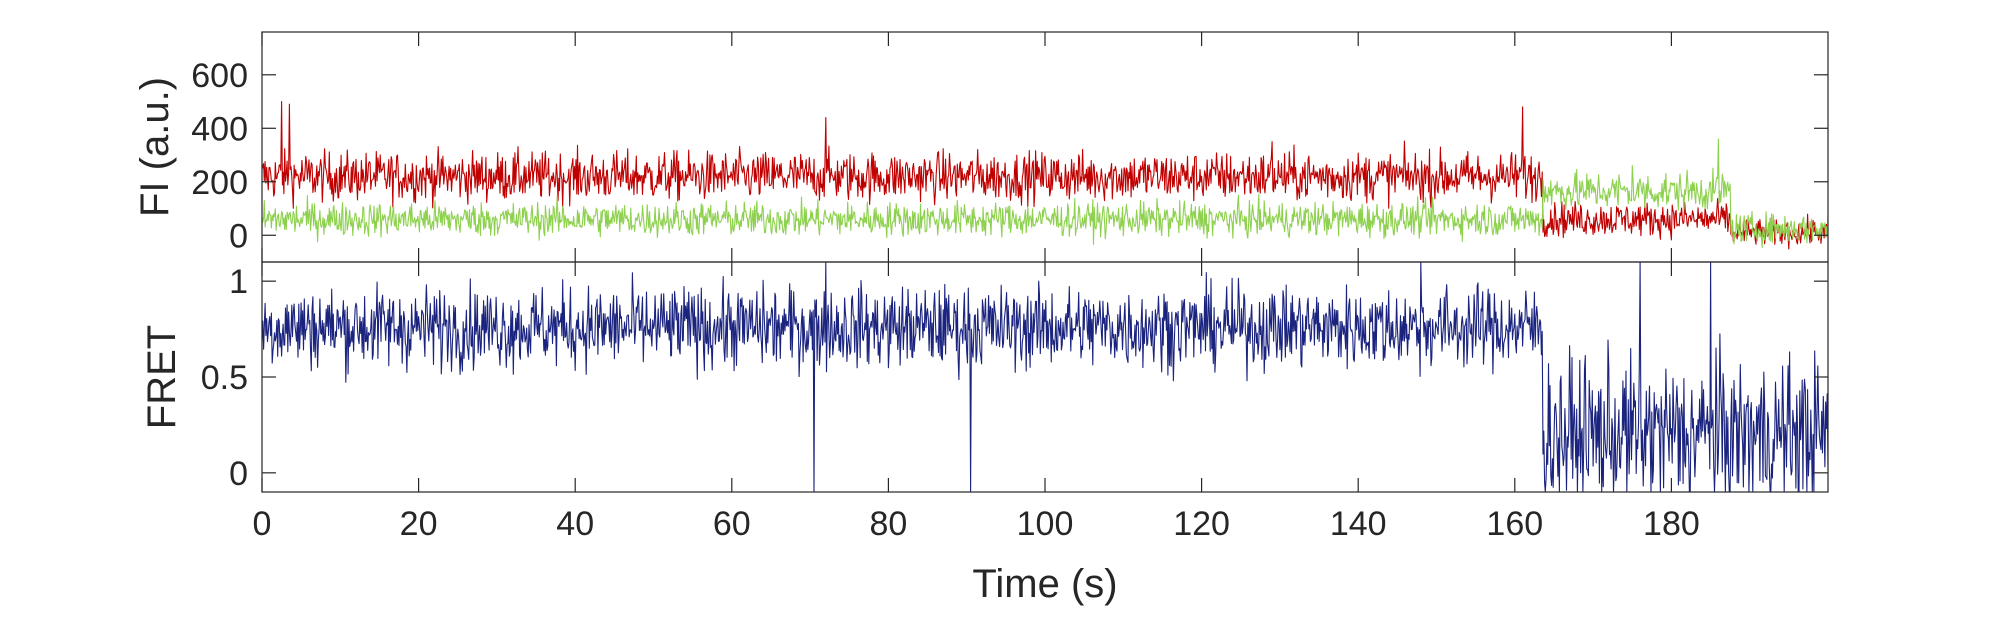 Image resolution: width=2005 pixels, height=625 pixels. I want to click on x-tick-label: 140, so click(1358, 524).